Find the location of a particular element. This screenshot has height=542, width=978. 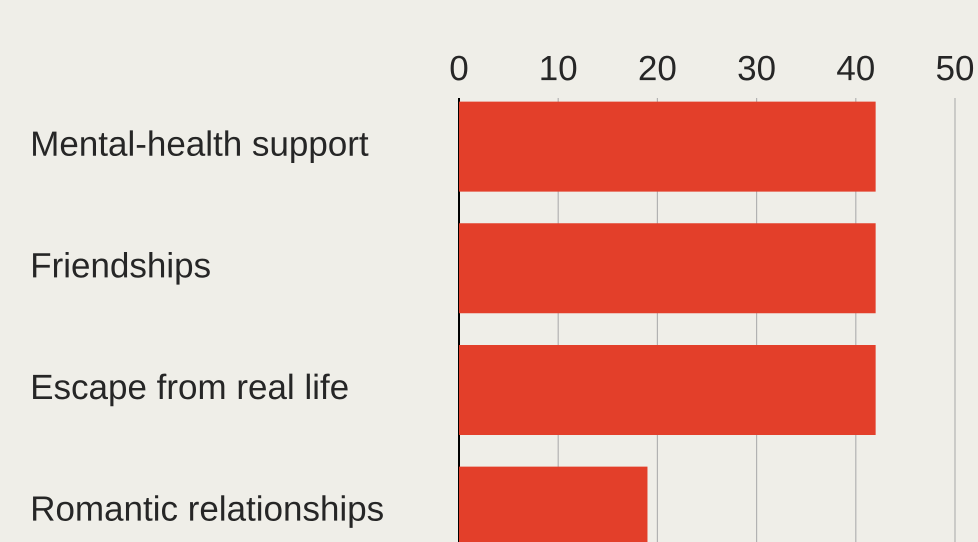

x-tick-label: 30 is located at coordinates (756, 68).